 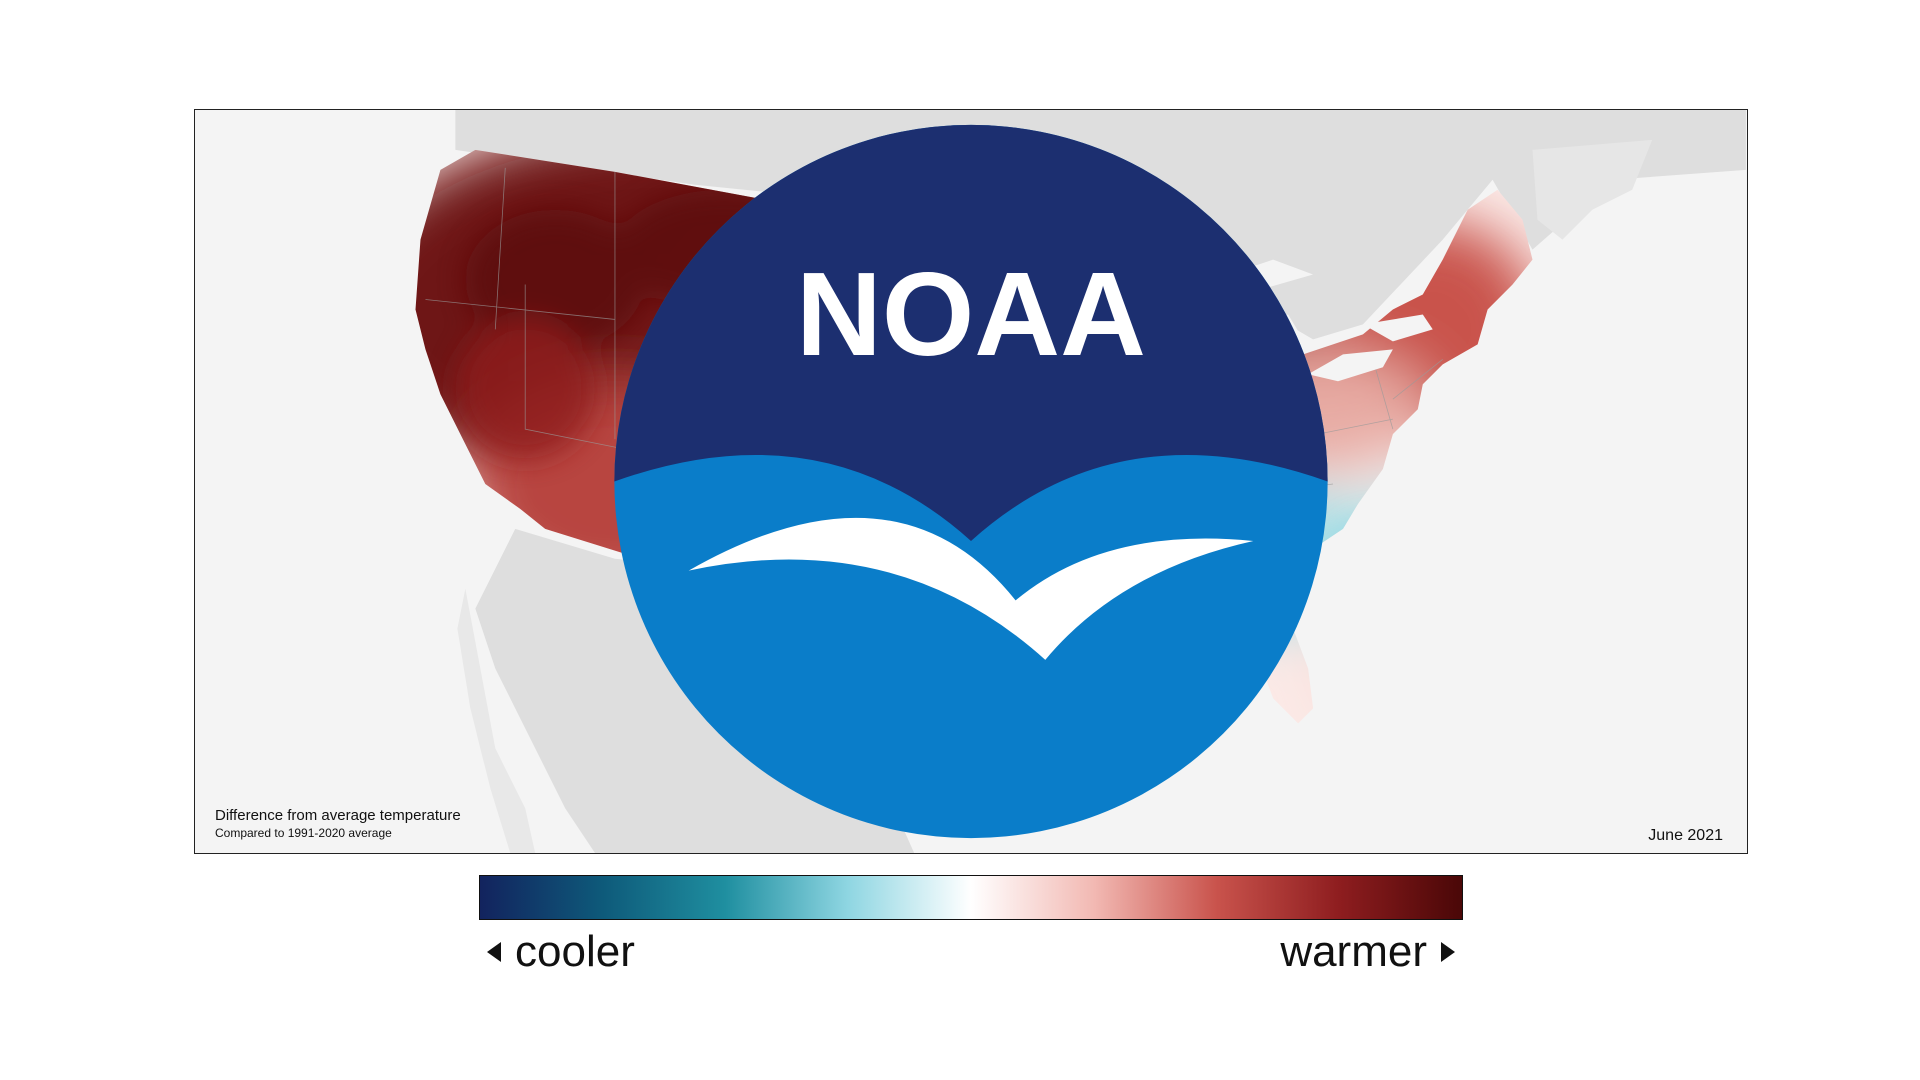 I want to click on caption-title: Difference from average temperature, so click(x=338, y=815).